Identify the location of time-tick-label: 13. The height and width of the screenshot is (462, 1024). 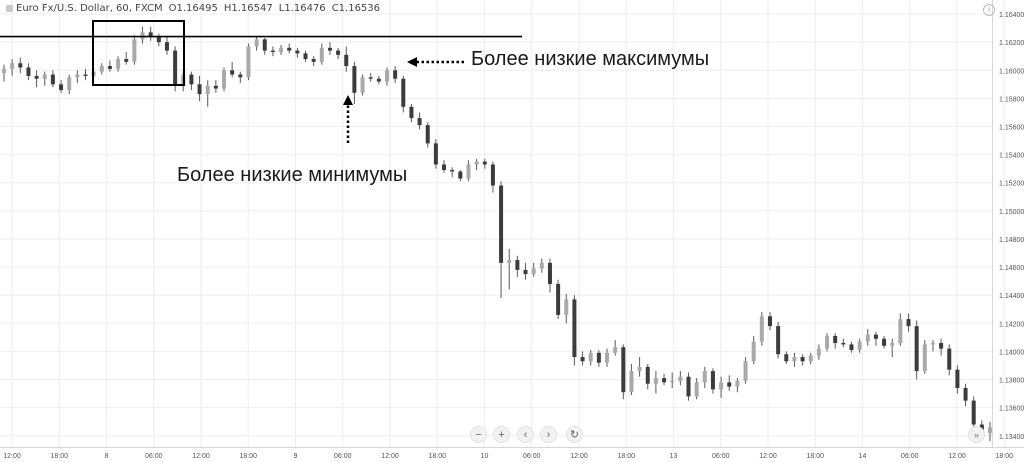
(674, 456).